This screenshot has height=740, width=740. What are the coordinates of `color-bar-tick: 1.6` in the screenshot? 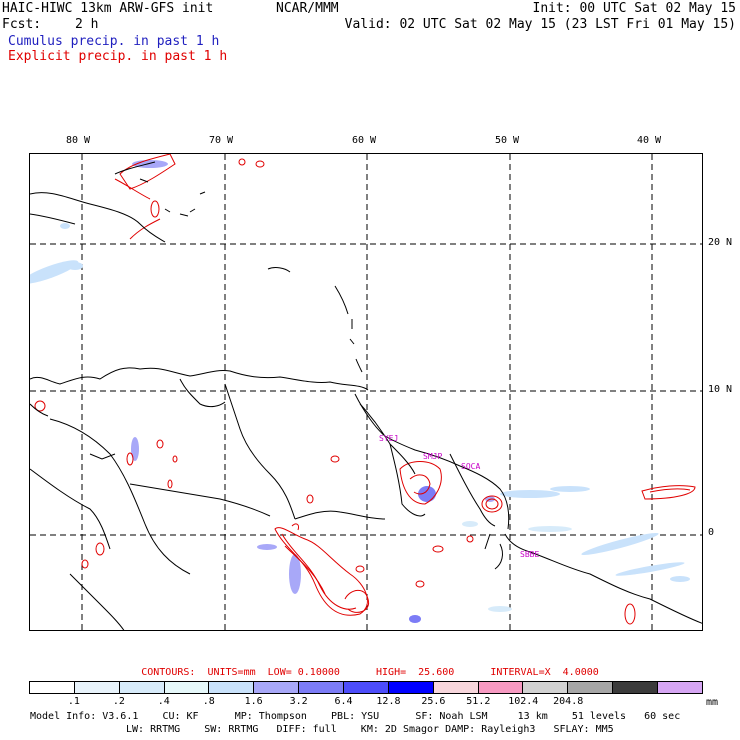 It's located at (253, 701).